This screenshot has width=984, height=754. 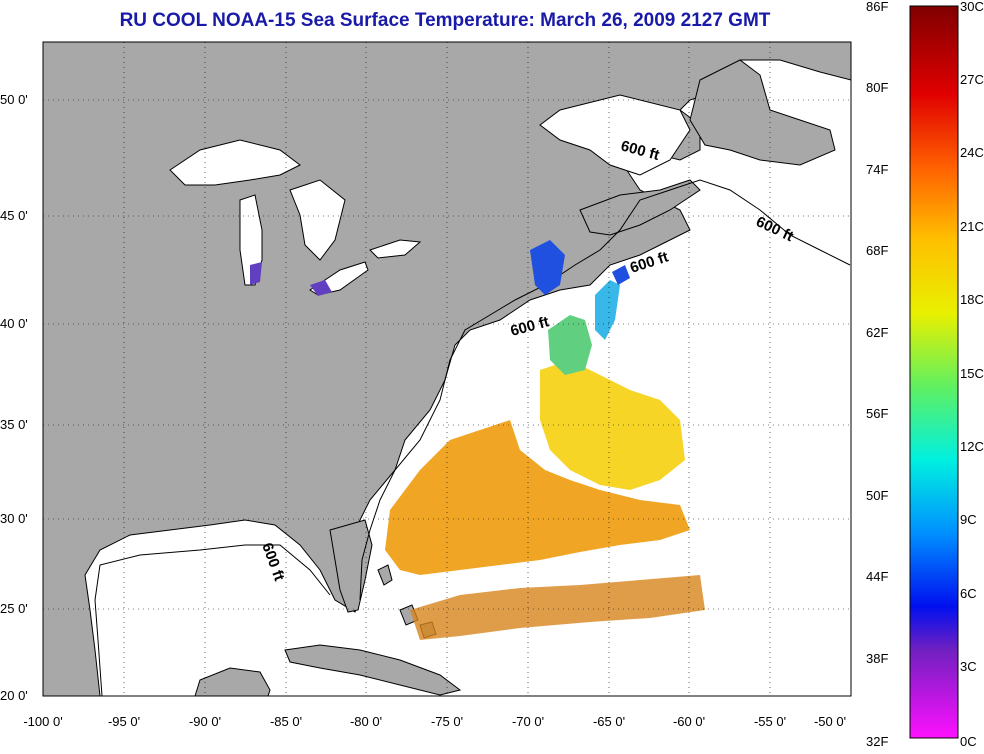 I want to click on colorbar-c-label: 12C, so click(x=972, y=446).